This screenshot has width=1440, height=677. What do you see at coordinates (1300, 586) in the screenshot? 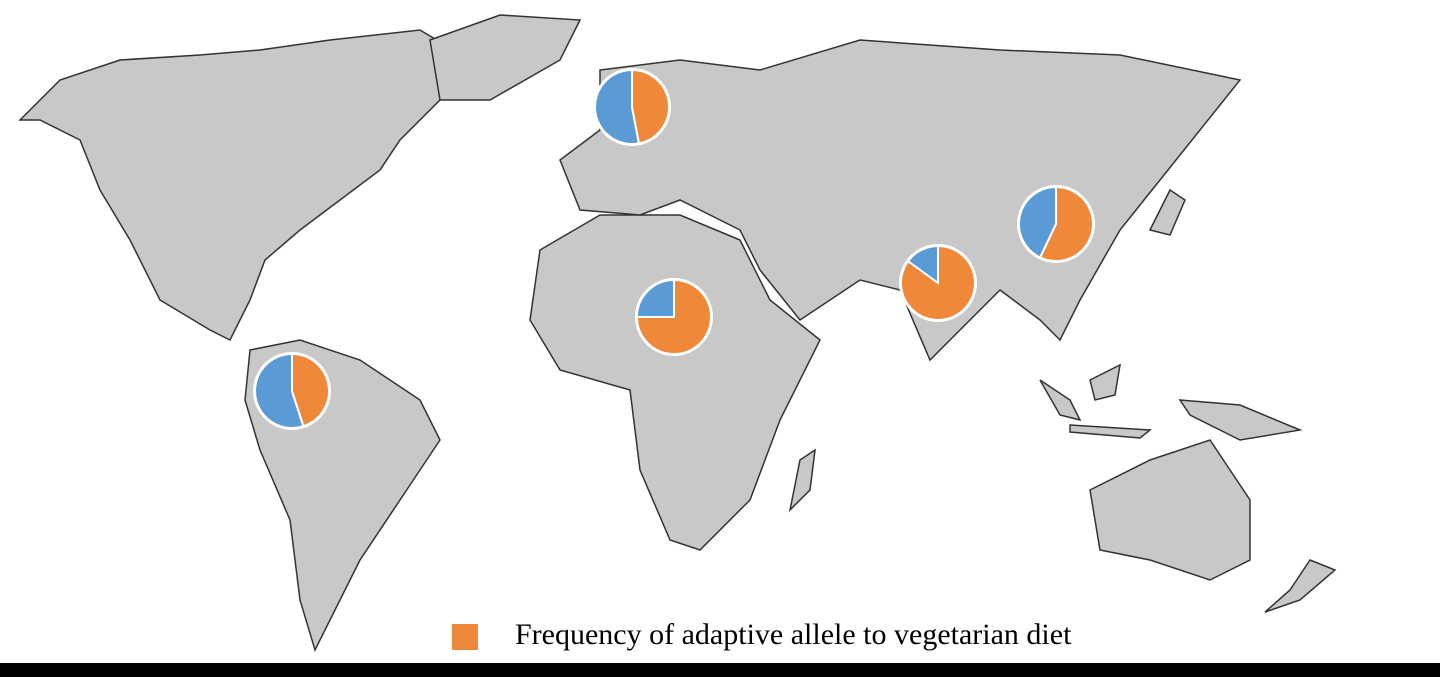
I see `new-zealand` at bounding box center [1300, 586].